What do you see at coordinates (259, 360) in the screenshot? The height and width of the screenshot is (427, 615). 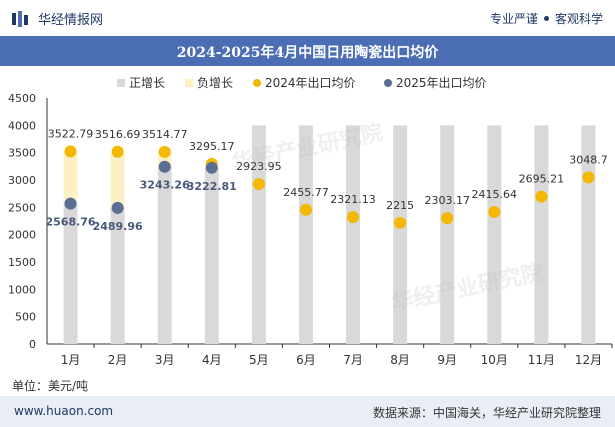 I see `x-tick-label: 5月` at bounding box center [259, 360].